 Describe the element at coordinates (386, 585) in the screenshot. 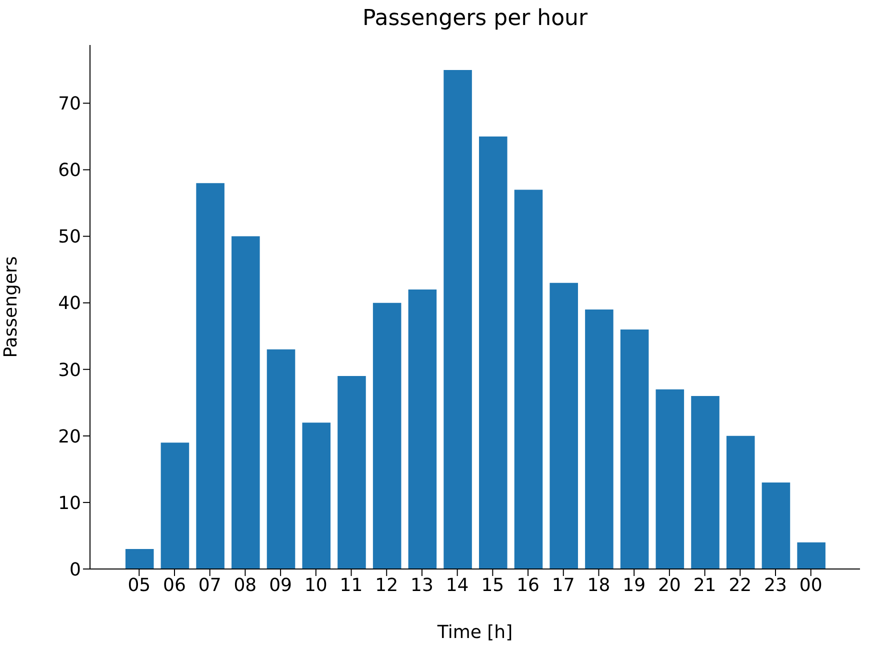

I see `x-tick-label: 12` at that location.